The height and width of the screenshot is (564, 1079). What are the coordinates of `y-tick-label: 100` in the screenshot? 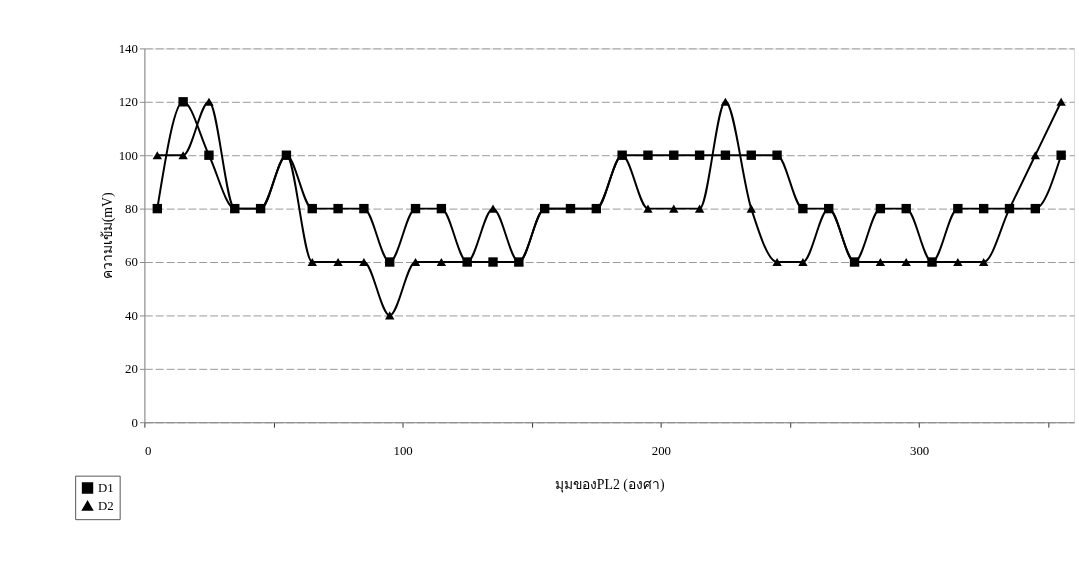 It's located at (128, 155).